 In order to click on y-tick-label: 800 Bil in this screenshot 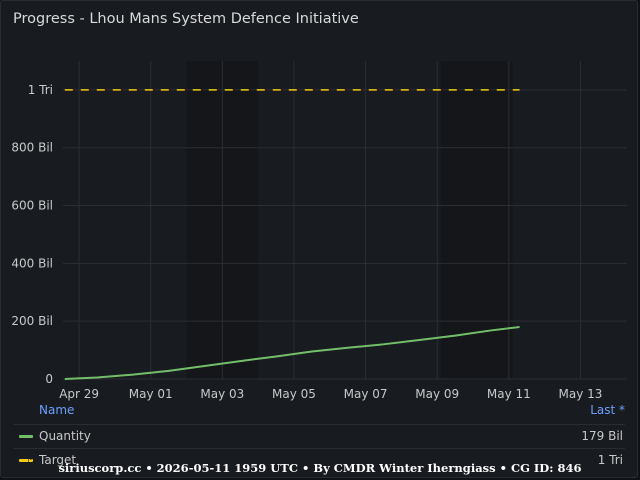, I will do `click(32, 148)`.